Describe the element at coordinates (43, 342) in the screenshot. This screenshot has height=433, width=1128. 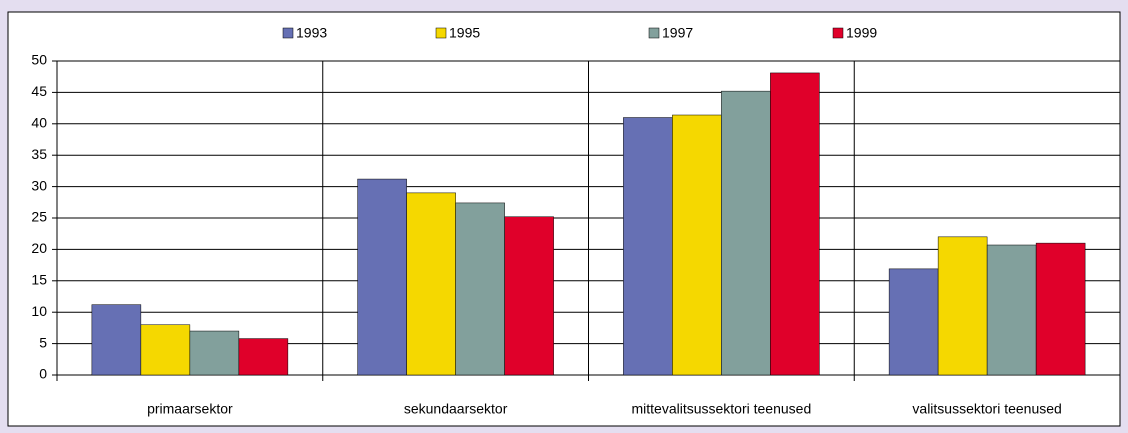
I see `y-tick-label: 5` at that location.